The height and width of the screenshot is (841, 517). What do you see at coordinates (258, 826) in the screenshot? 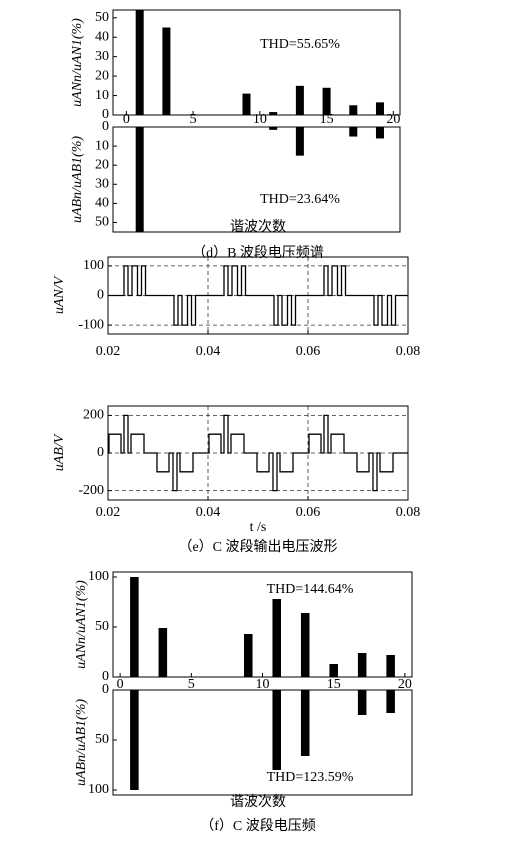
I see `caption: （f）C 波段电压频` at bounding box center [258, 826].